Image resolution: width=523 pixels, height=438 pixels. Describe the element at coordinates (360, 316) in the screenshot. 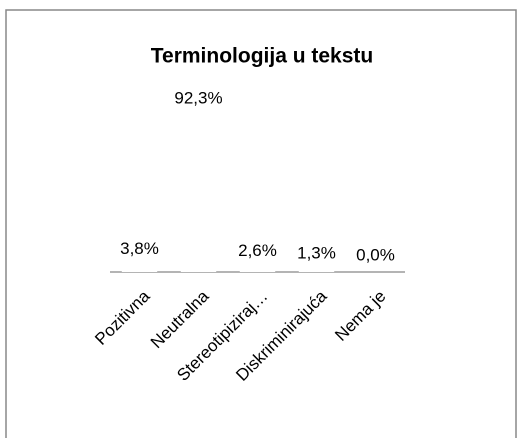

I see `x-tick-label: Nema je` at that location.